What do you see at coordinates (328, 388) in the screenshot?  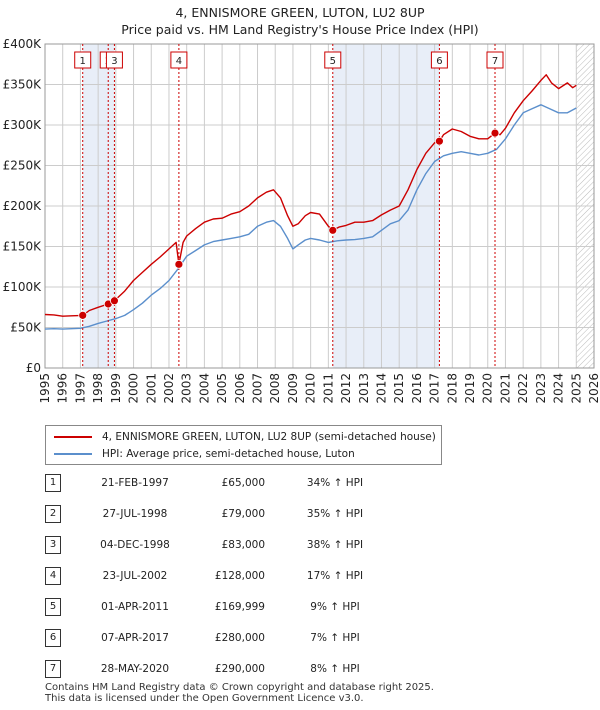 I see `x-tick-label: 2011` at bounding box center [328, 388].